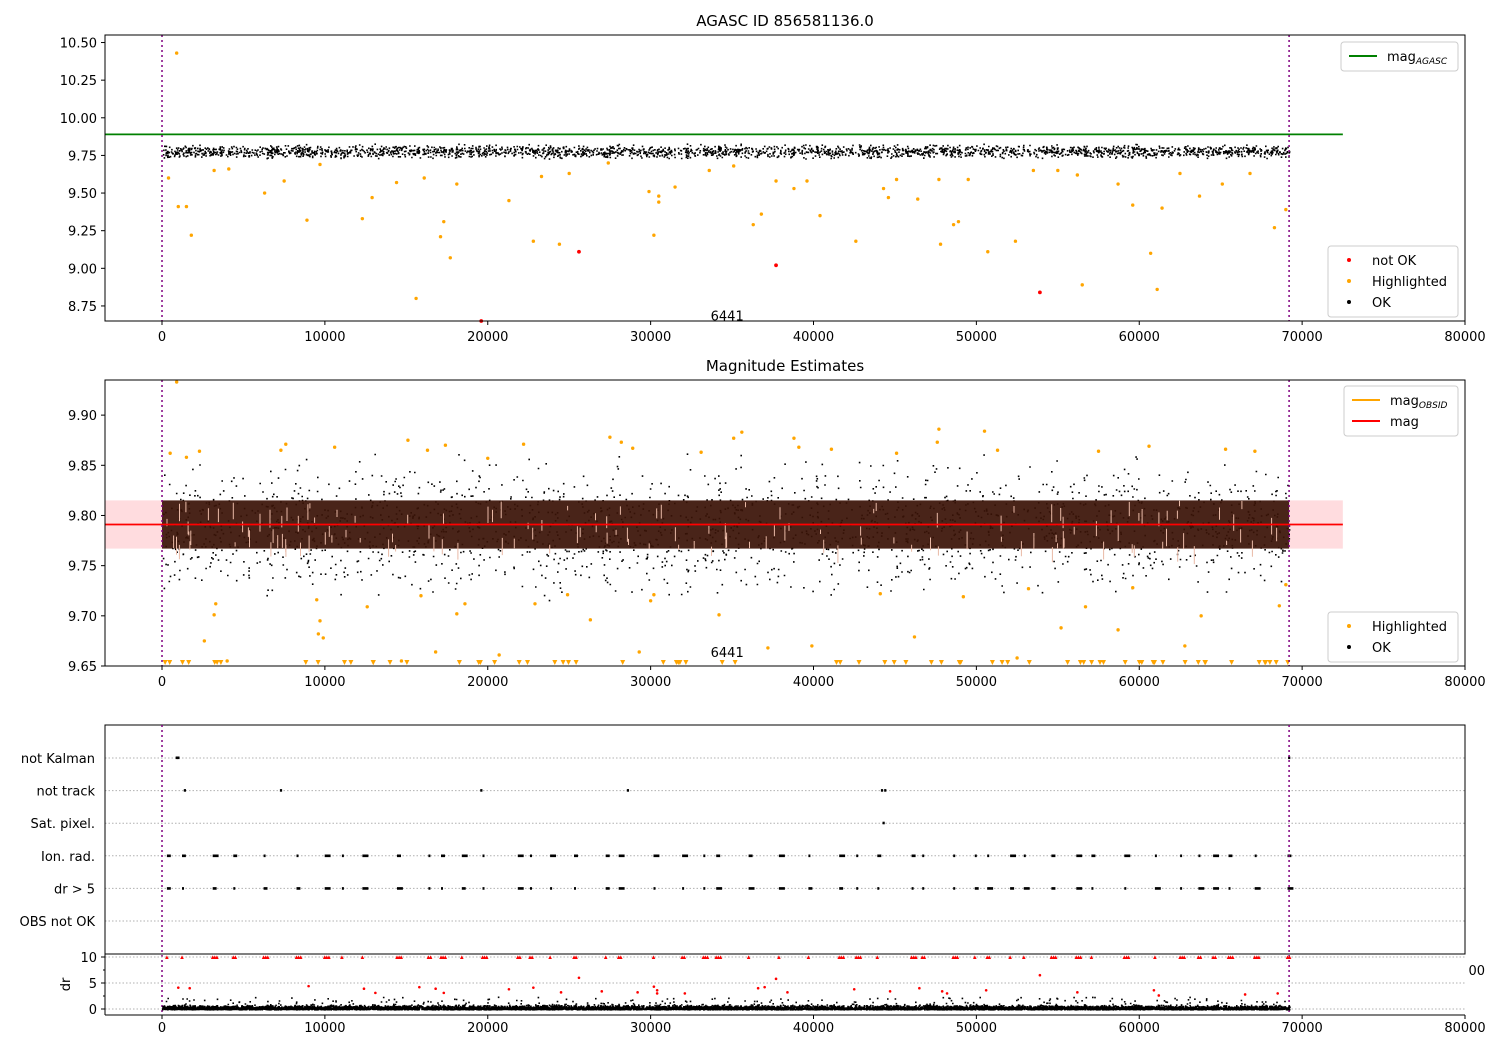 The image size is (1500, 1050). Describe the element at coordinates (1301, 682) in the screenshot. I see `mag-xtick-label: 70000` at that location.